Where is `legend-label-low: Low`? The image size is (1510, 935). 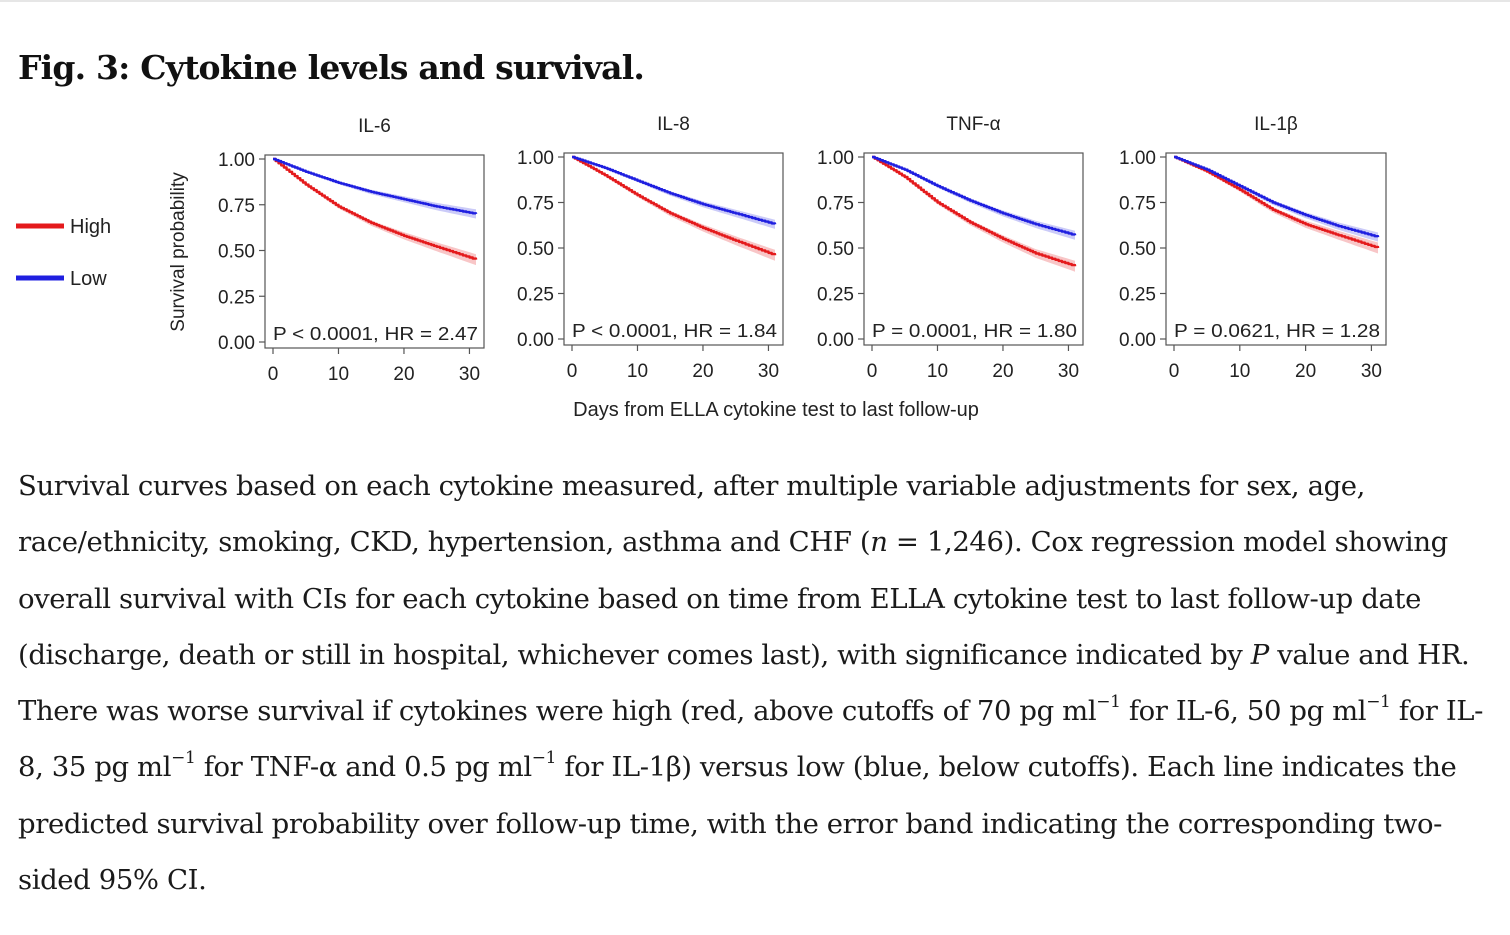 legend-label-low: Low is located at coordinates (88, 279).